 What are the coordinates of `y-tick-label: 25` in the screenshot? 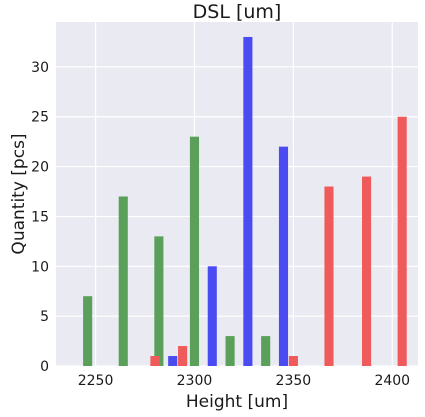 It's located at (40, 118).